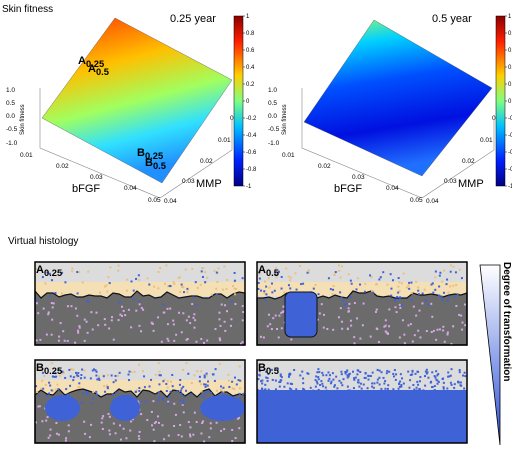 This screenshot has height=456, width=512. I want to click on tissue-epidermis, so click(140, 289).